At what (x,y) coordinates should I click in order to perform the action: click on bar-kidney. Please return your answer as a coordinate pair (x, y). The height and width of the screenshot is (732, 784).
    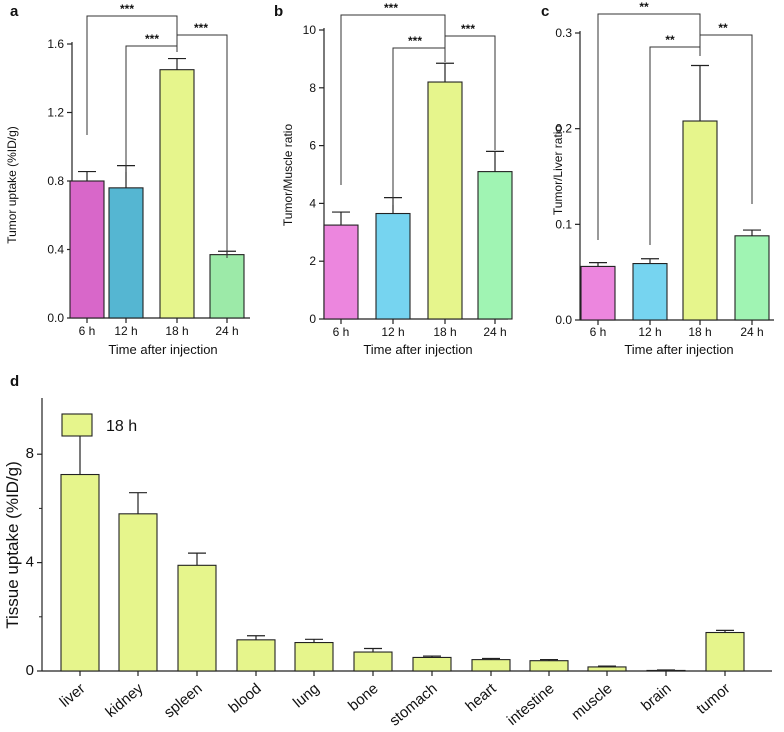
    Looking at the image, I should click on (138, 592).